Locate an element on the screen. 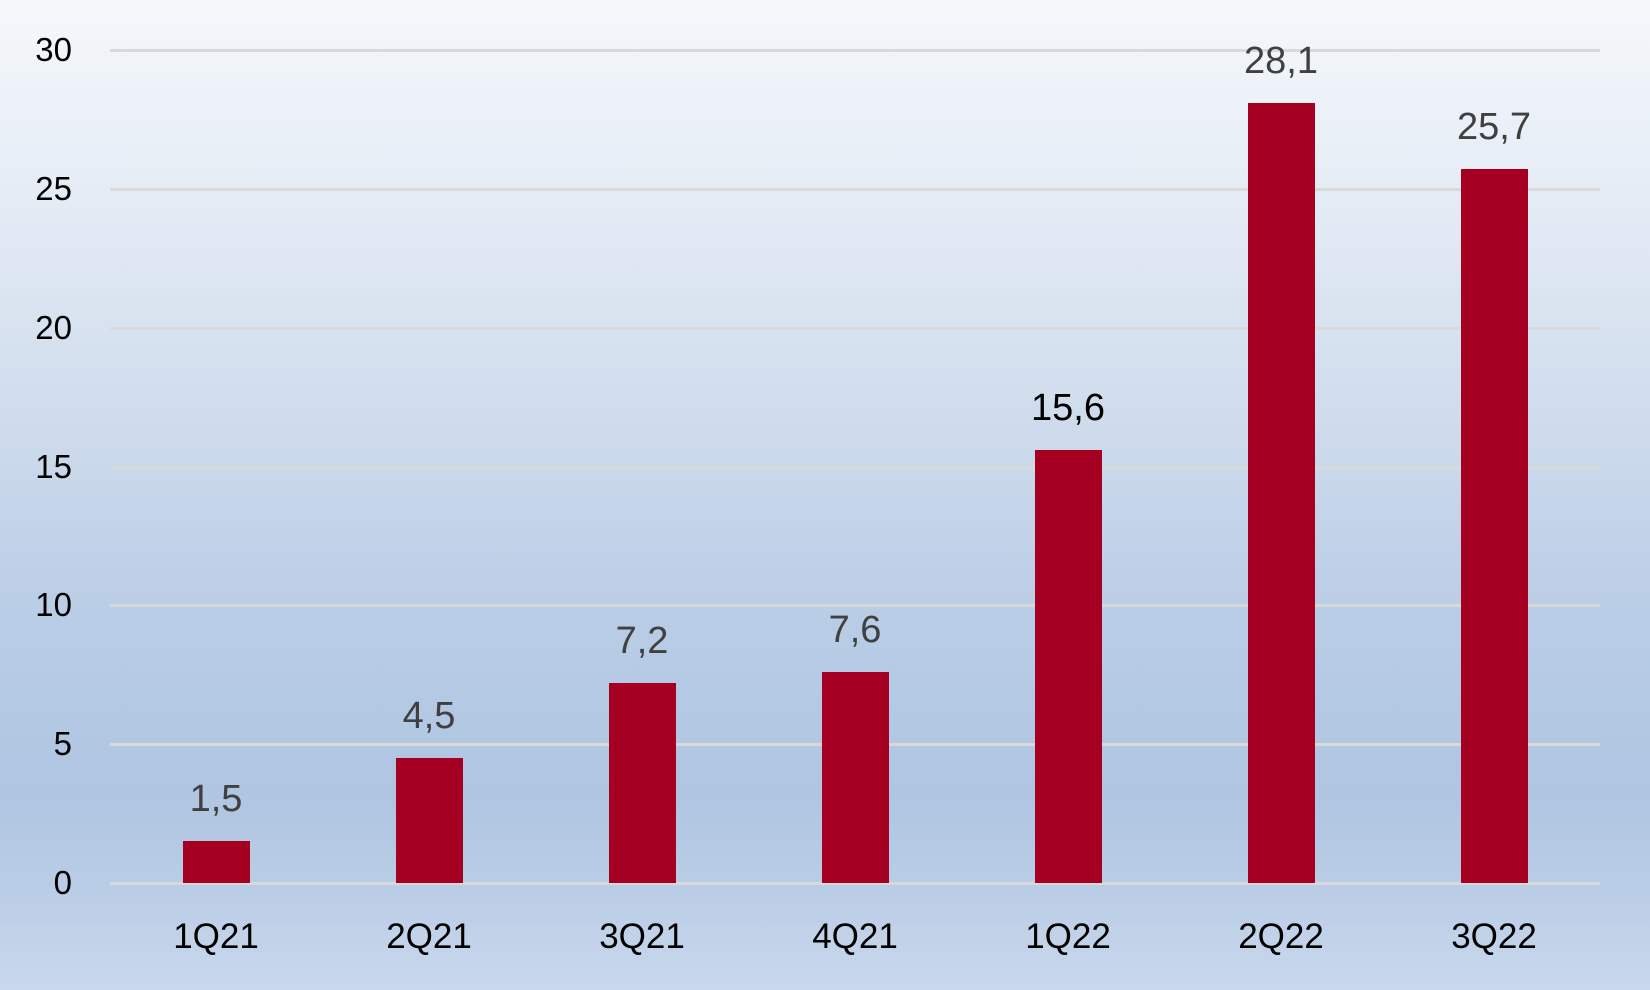  x-tick-label: 3Q21 is located at coordinates (642, 936).